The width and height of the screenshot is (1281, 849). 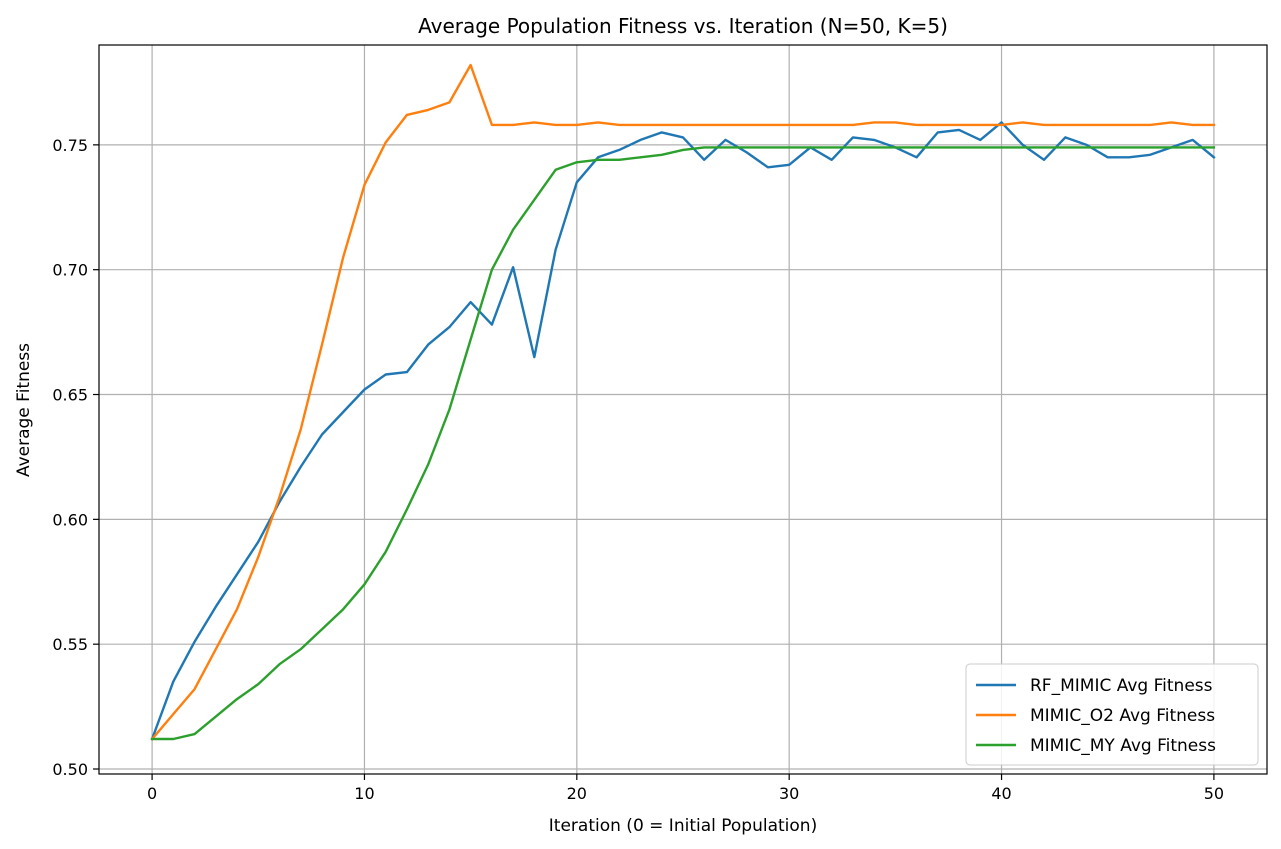 I want to click on legend-label: MIMIC_MY Avg Fitness, so click(x=1123, y=746).